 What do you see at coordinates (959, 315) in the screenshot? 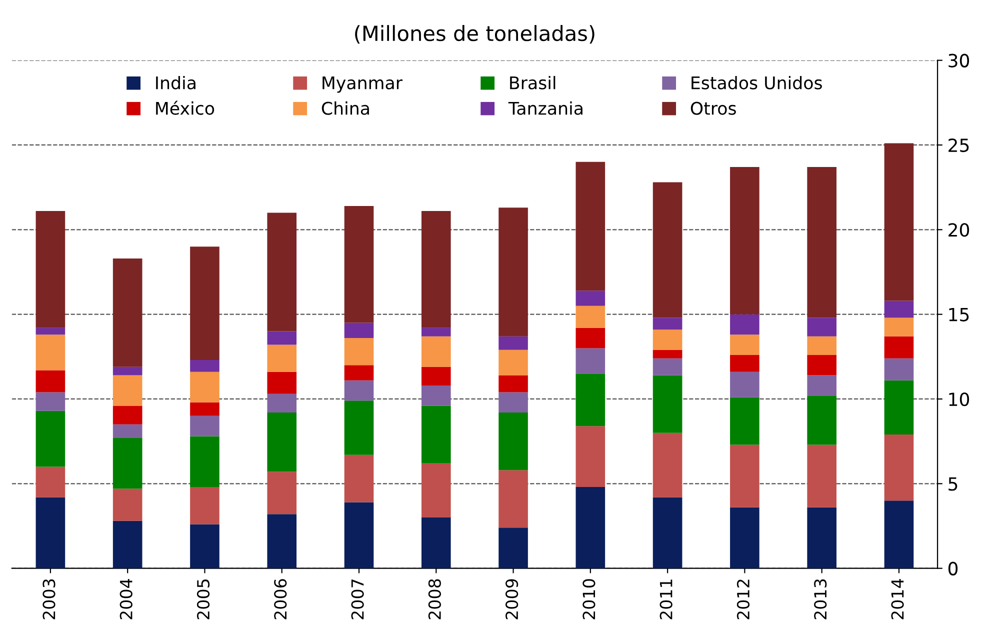
I see `y-tick-label: 15` at bounding box center [959, 315].